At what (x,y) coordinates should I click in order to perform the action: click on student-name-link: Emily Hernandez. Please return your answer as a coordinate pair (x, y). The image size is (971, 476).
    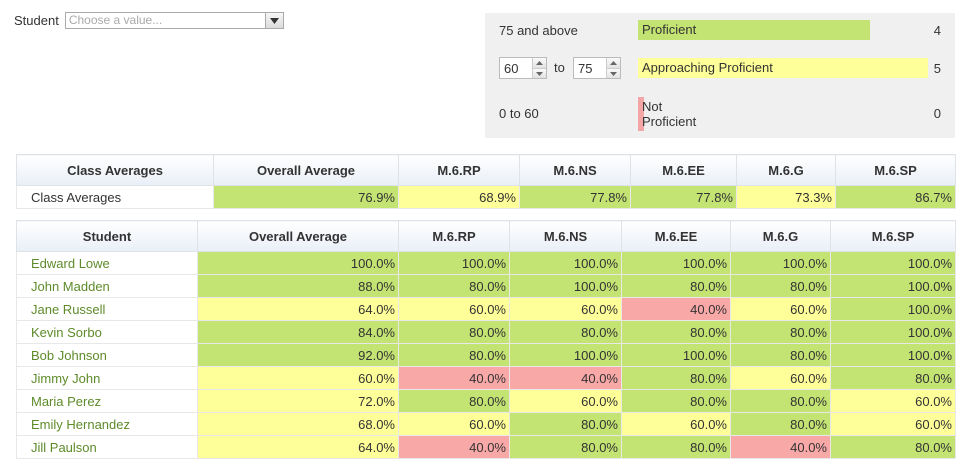
    Looking at the image, I should click on (107, 424).